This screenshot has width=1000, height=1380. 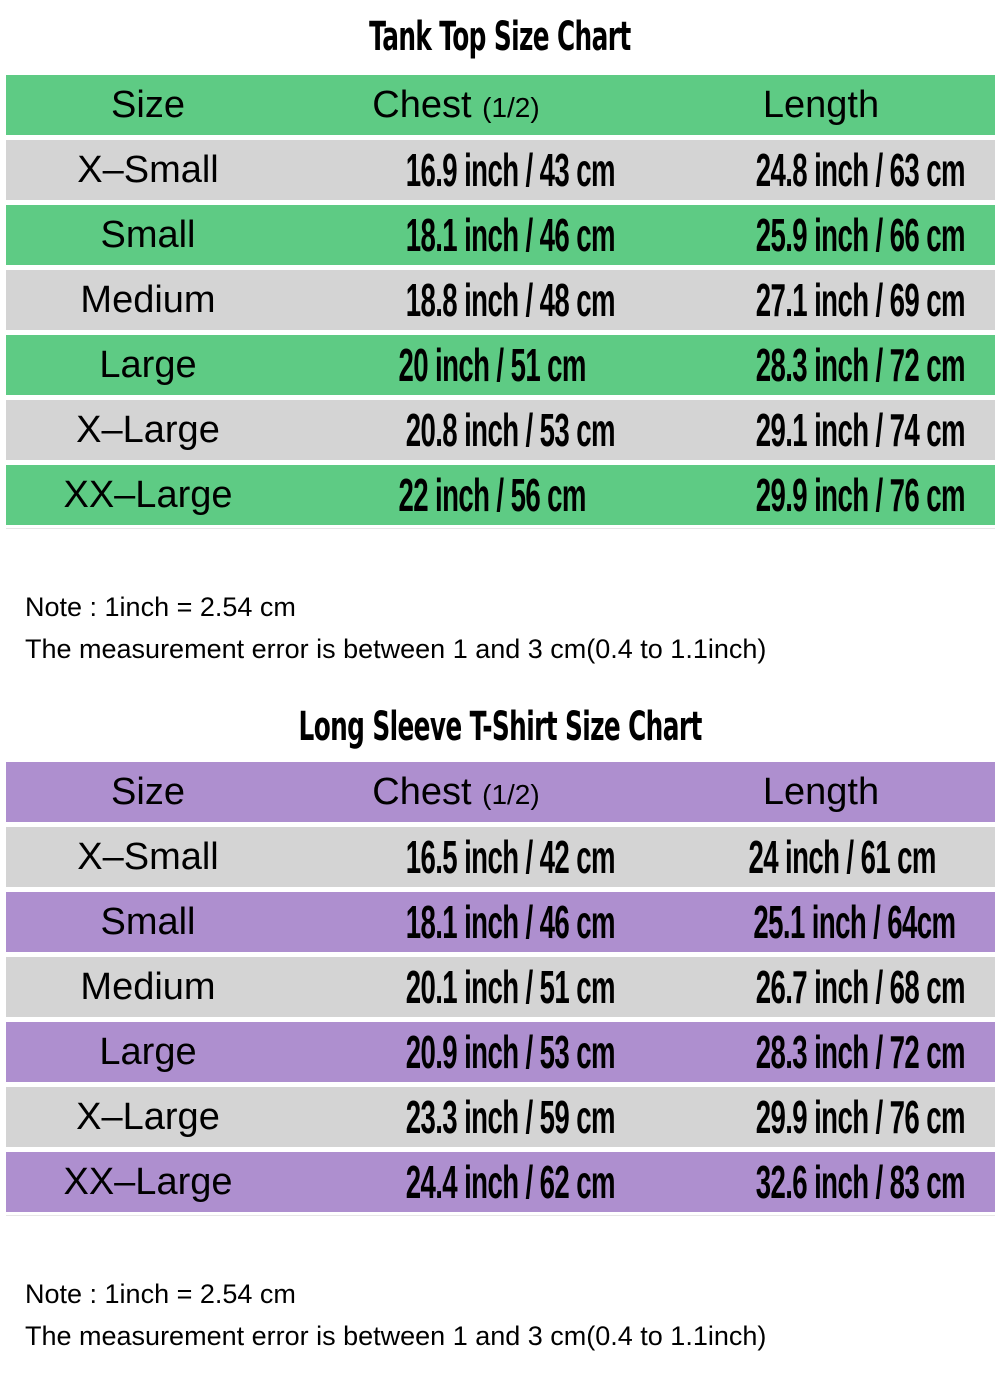 I want to click on length-cell: 32.6 inch / 83 cm, so click(x=836, y=1182).